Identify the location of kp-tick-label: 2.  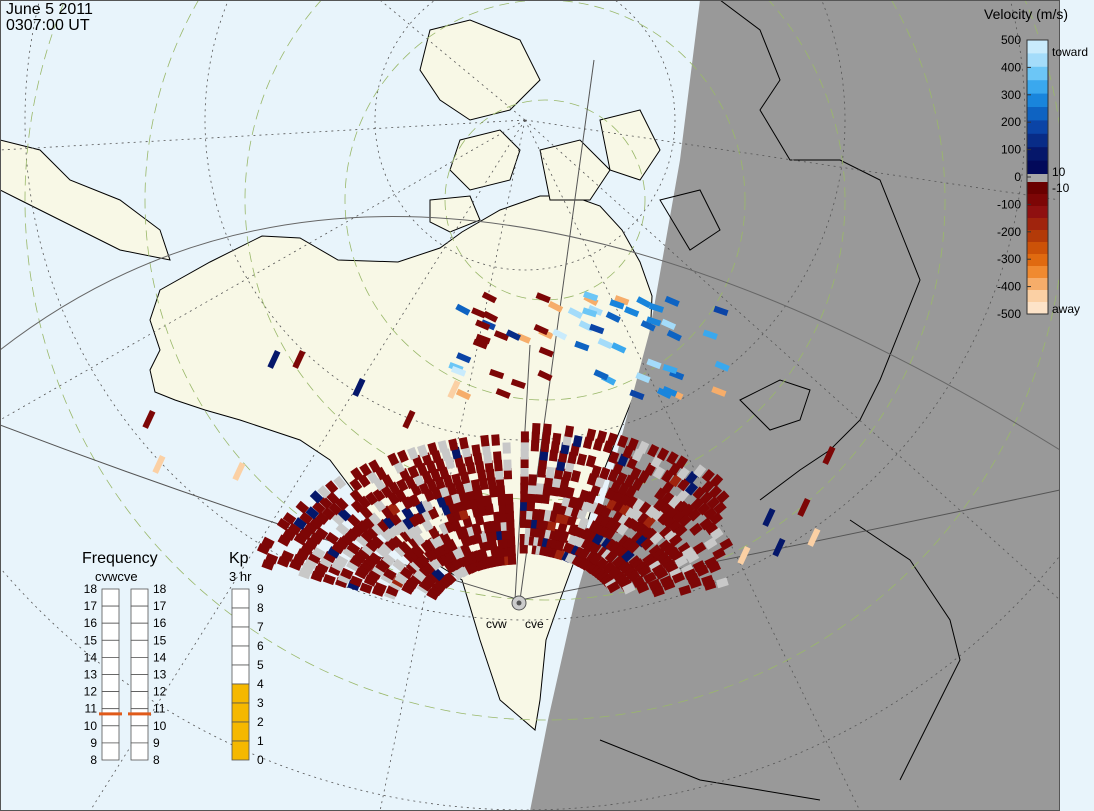
(260, 722).